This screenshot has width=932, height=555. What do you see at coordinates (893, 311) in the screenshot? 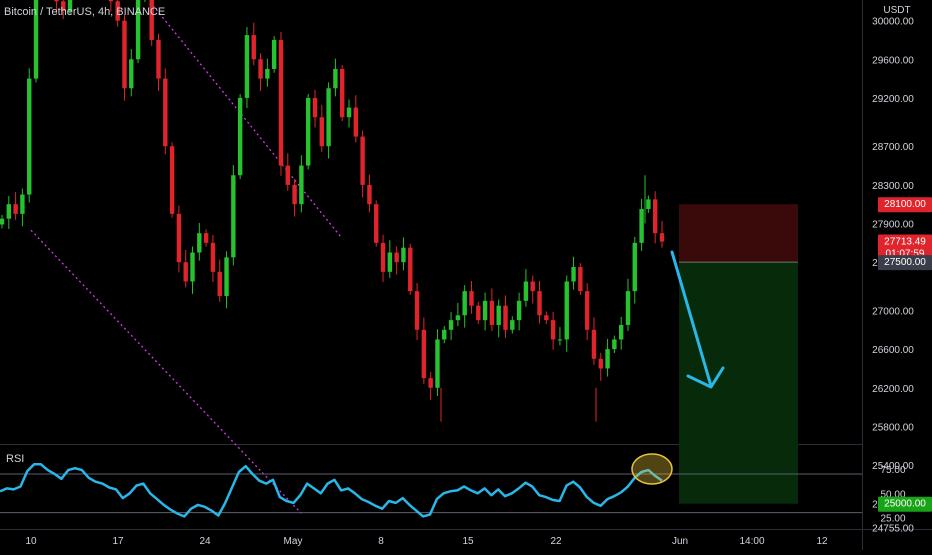
I see `price-tick-label: 27000.00` at bounding box center [893, 311].